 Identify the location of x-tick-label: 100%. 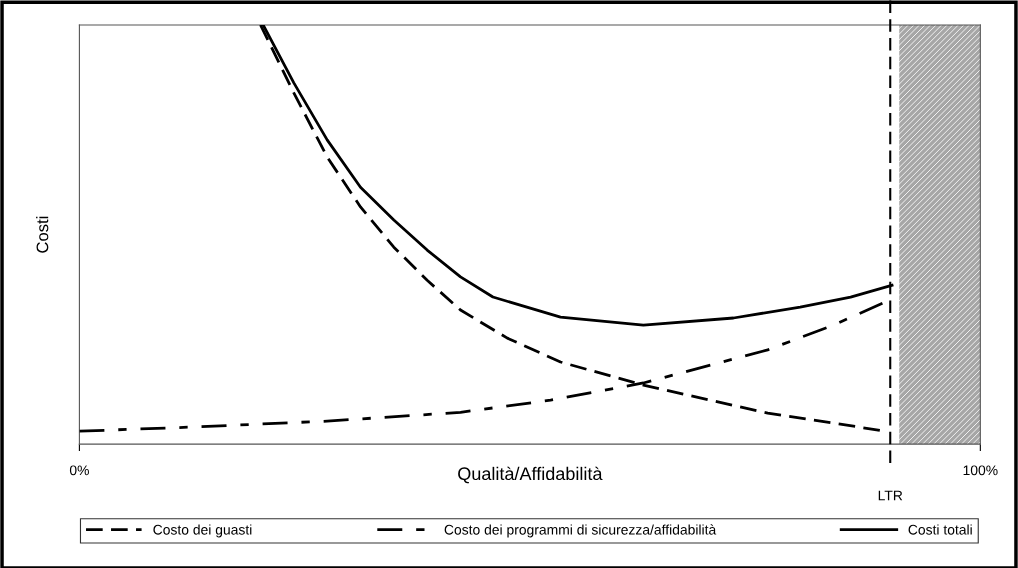
(980, 470).